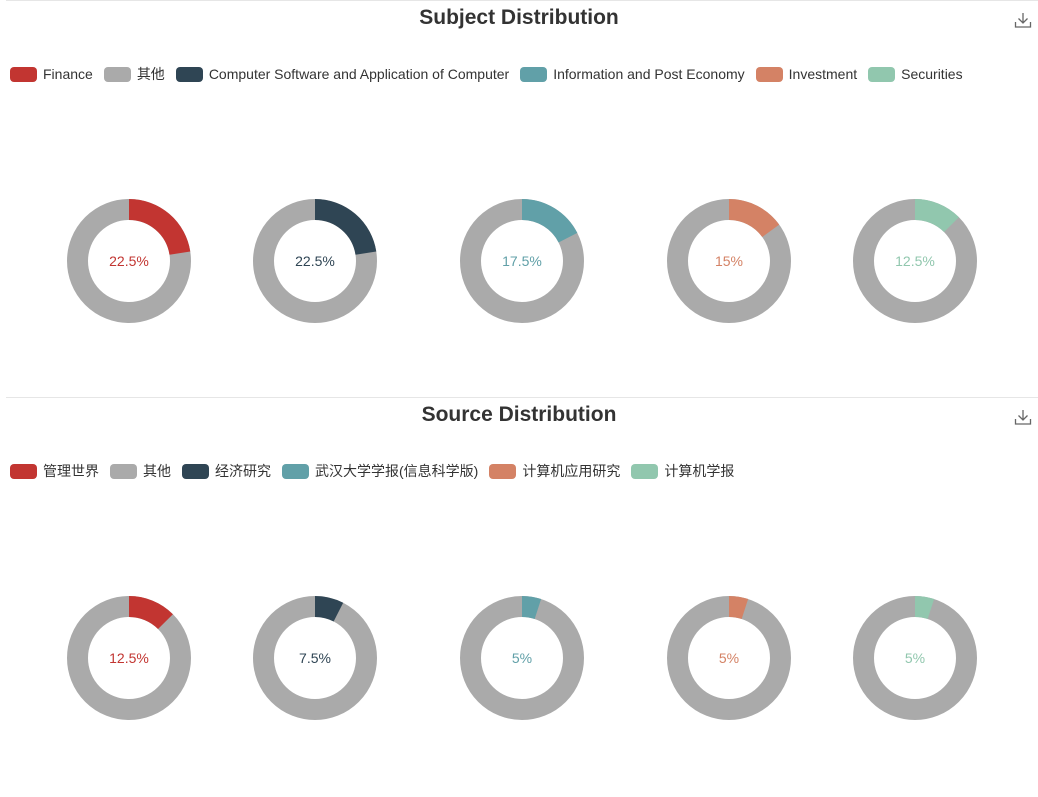  I want to click on donut-4: 15%, so click(729, 261).